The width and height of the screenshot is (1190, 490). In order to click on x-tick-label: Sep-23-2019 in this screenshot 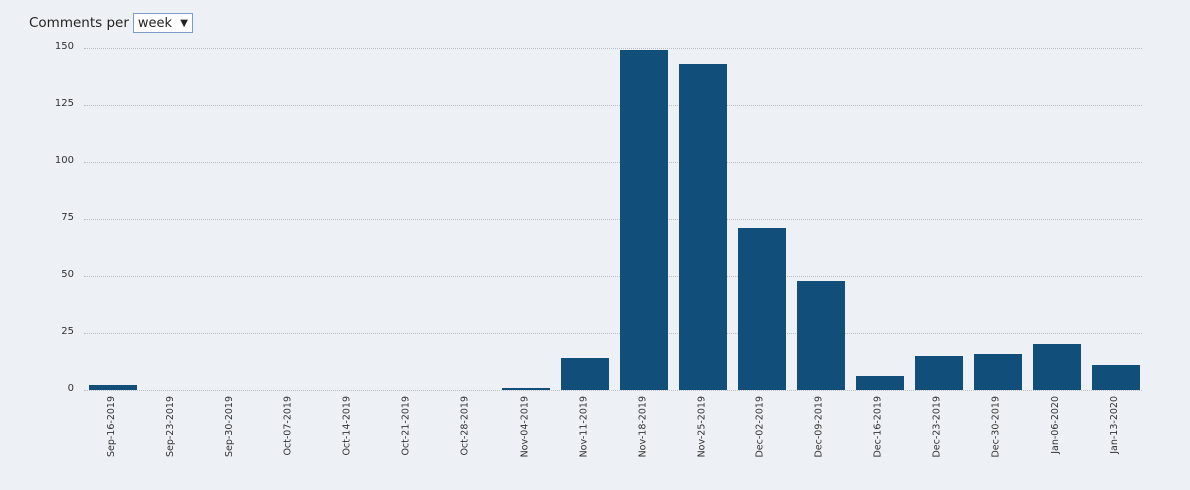, I will do `click(170, 427)`.